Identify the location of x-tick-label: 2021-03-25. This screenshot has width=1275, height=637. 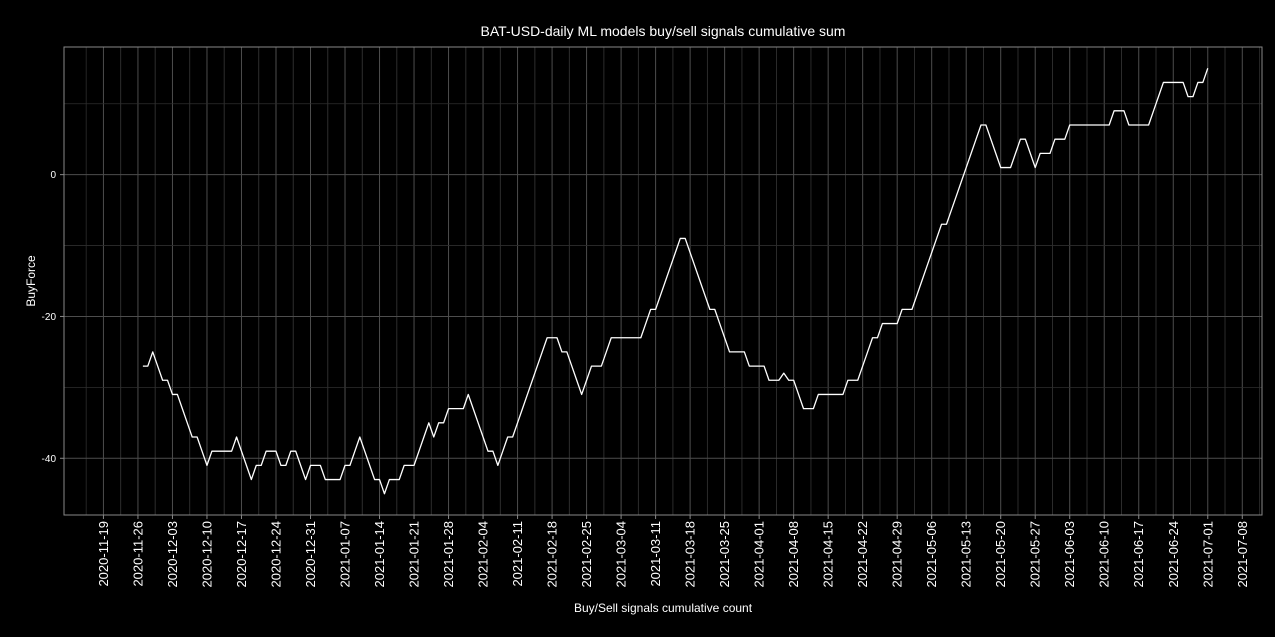
(724, 554).